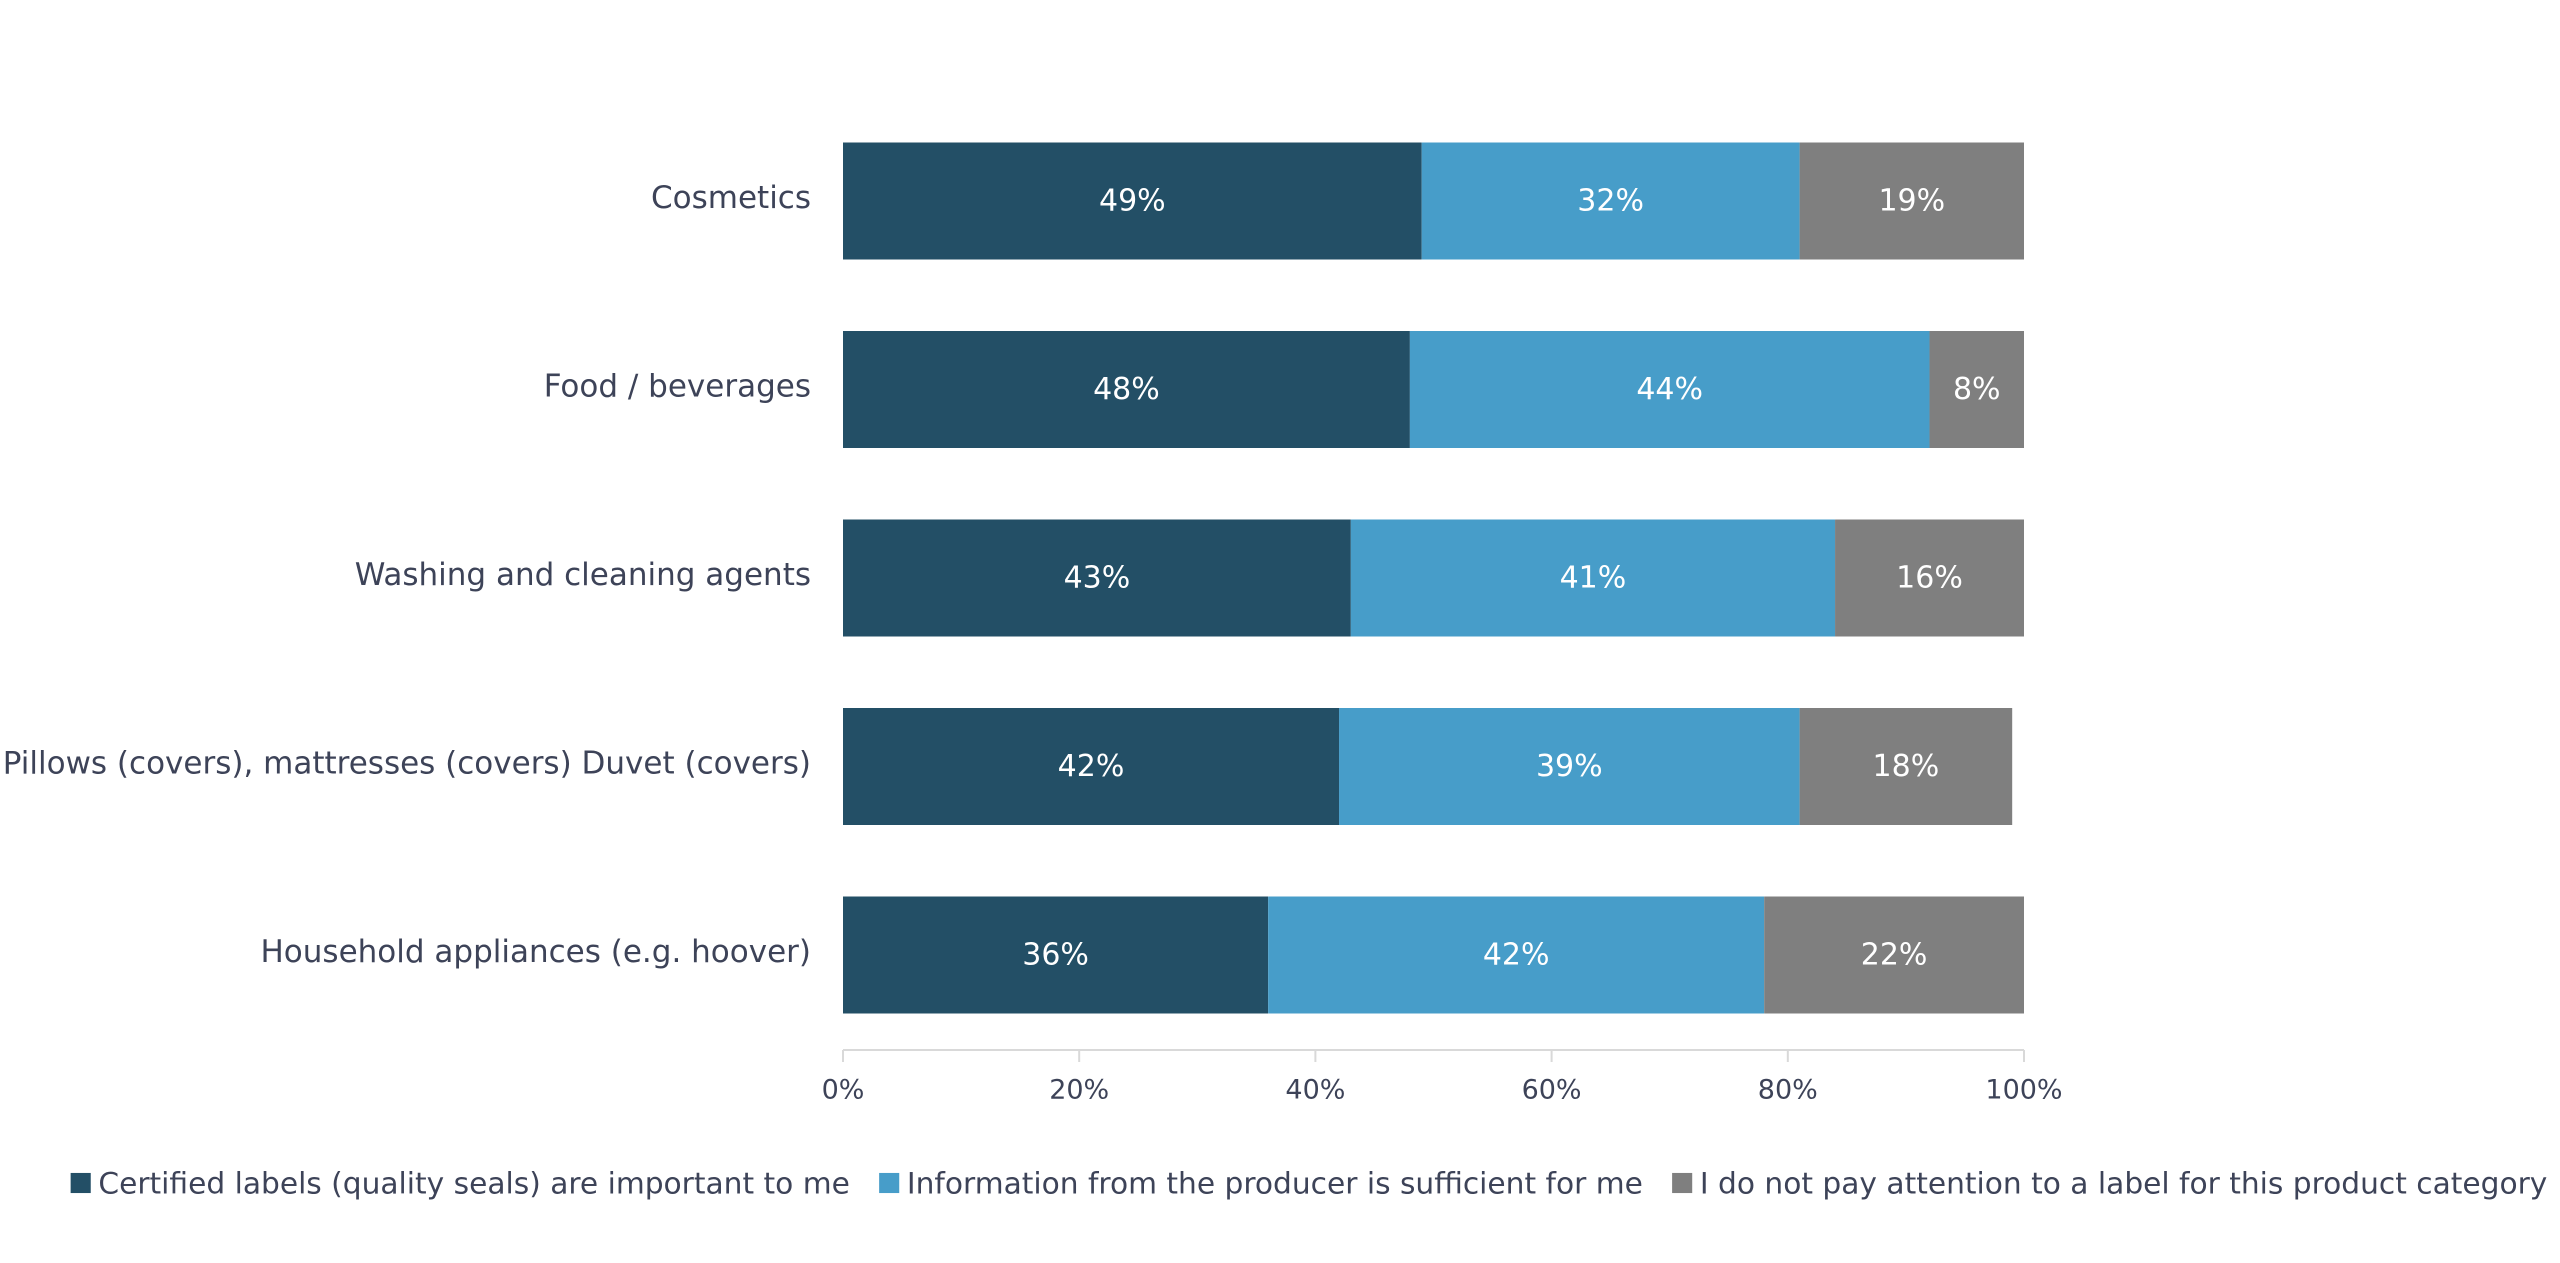 Image resolution: width=2560 pixels, height=1263 pixels. I want to click on data-label: 16%, so click(1929, 578).